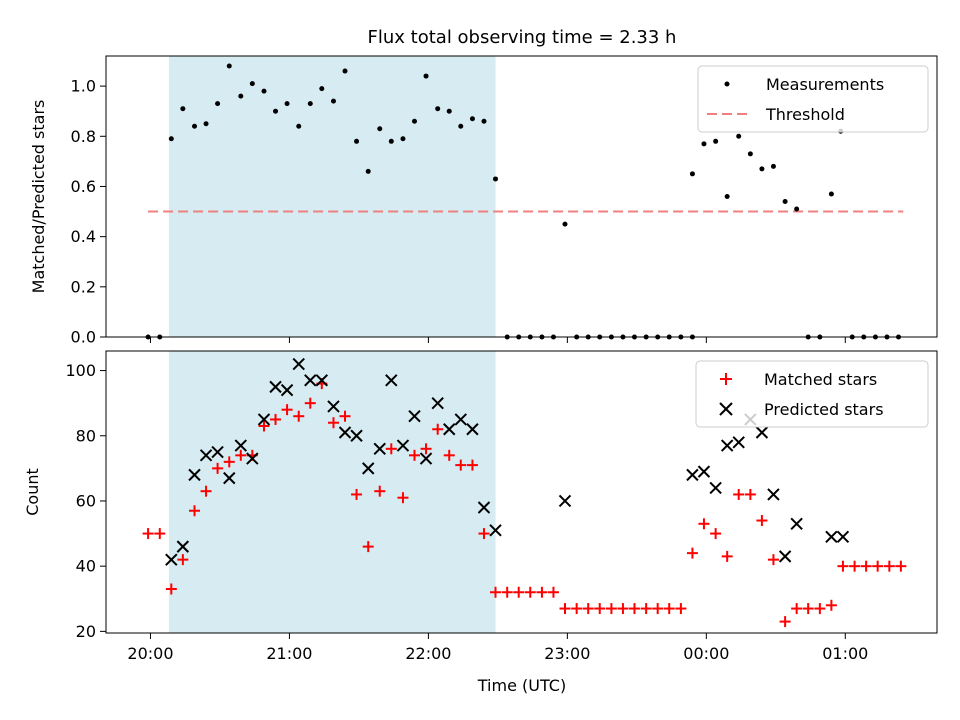 This screenshot has width=960, height=720. What do you see at coordinates (83, 286) in the screenshot?
I see `y-tick-label: 0.2` at bounding box center [83, 286].